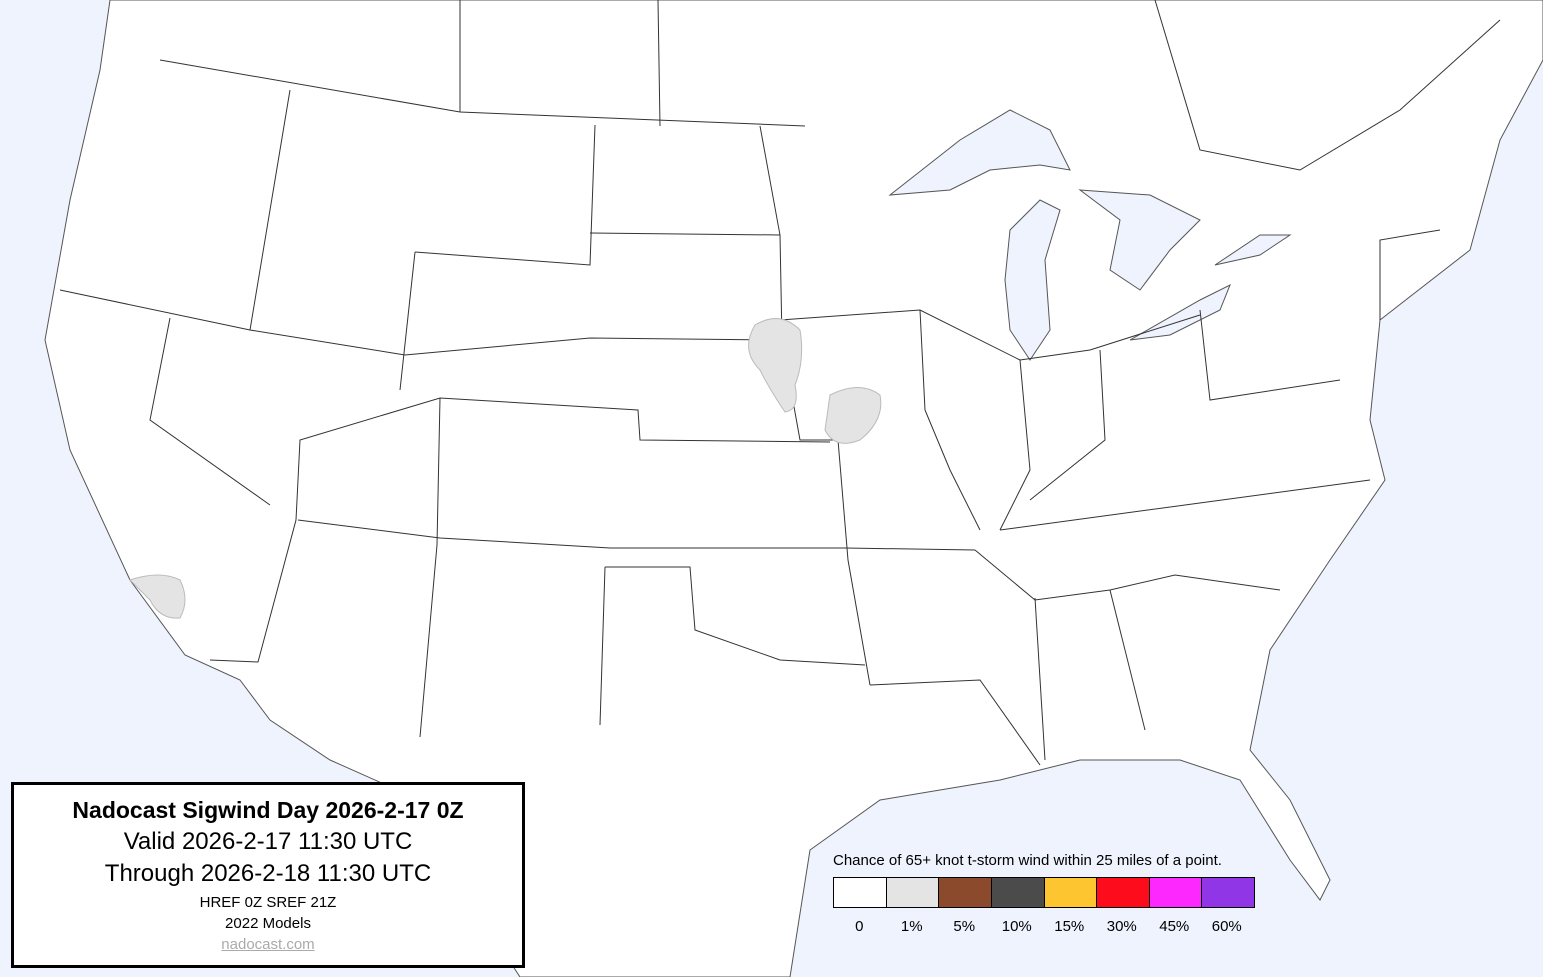 This screenshot has width=1543, height=977. What do you see at coordinates (268, 944) in the screenshot?
I see `nadocast-link: nadocast.com` at bounding box center [268, 944].